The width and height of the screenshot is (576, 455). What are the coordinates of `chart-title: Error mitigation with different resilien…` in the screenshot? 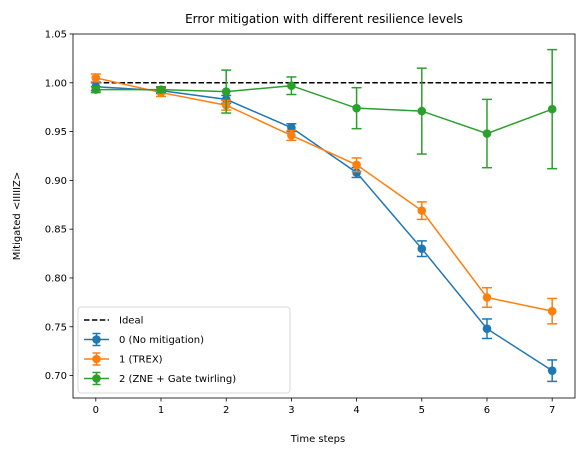 It's located at (324, 19).